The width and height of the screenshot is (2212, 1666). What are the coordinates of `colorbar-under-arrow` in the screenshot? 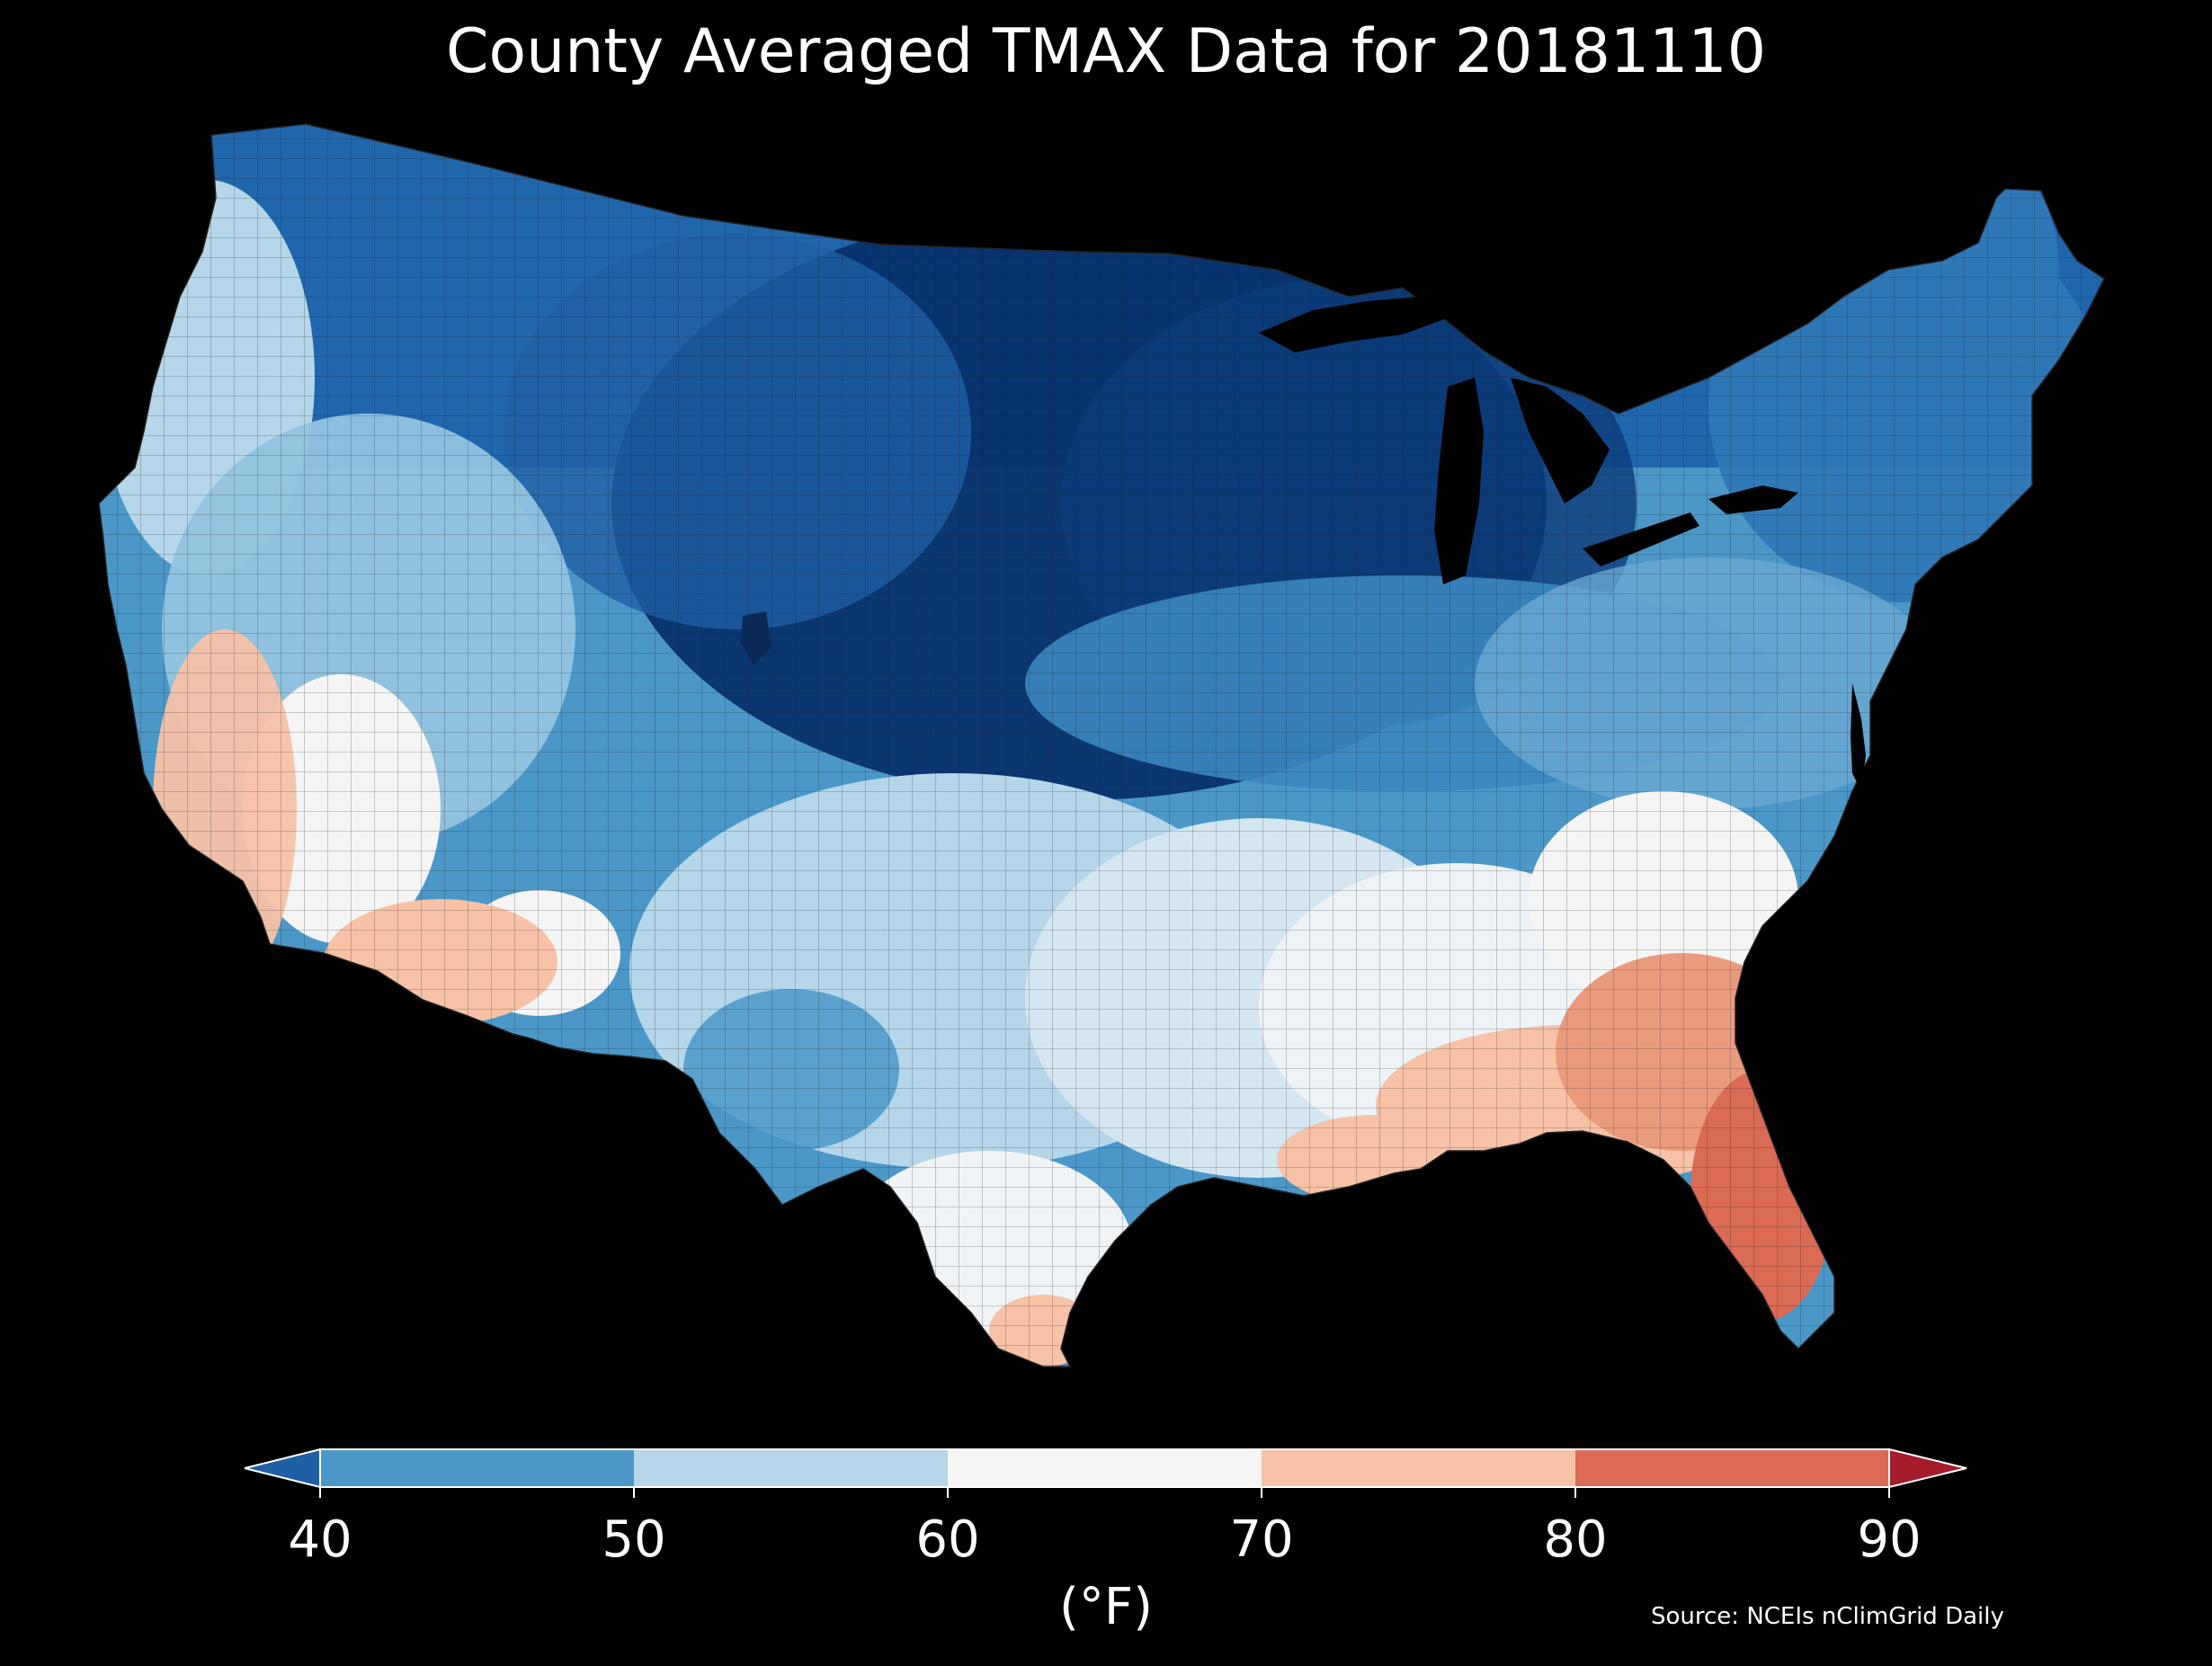 It's located at (282, 1468).